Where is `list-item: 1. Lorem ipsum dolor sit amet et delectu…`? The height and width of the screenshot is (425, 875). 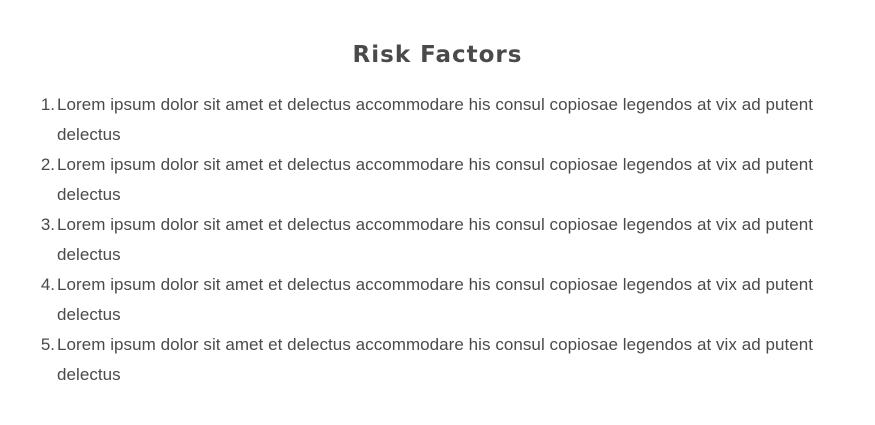
list-item: 1. Lorem ipsum dolor sit amet et delectu… is located at coordinates (449, 120).